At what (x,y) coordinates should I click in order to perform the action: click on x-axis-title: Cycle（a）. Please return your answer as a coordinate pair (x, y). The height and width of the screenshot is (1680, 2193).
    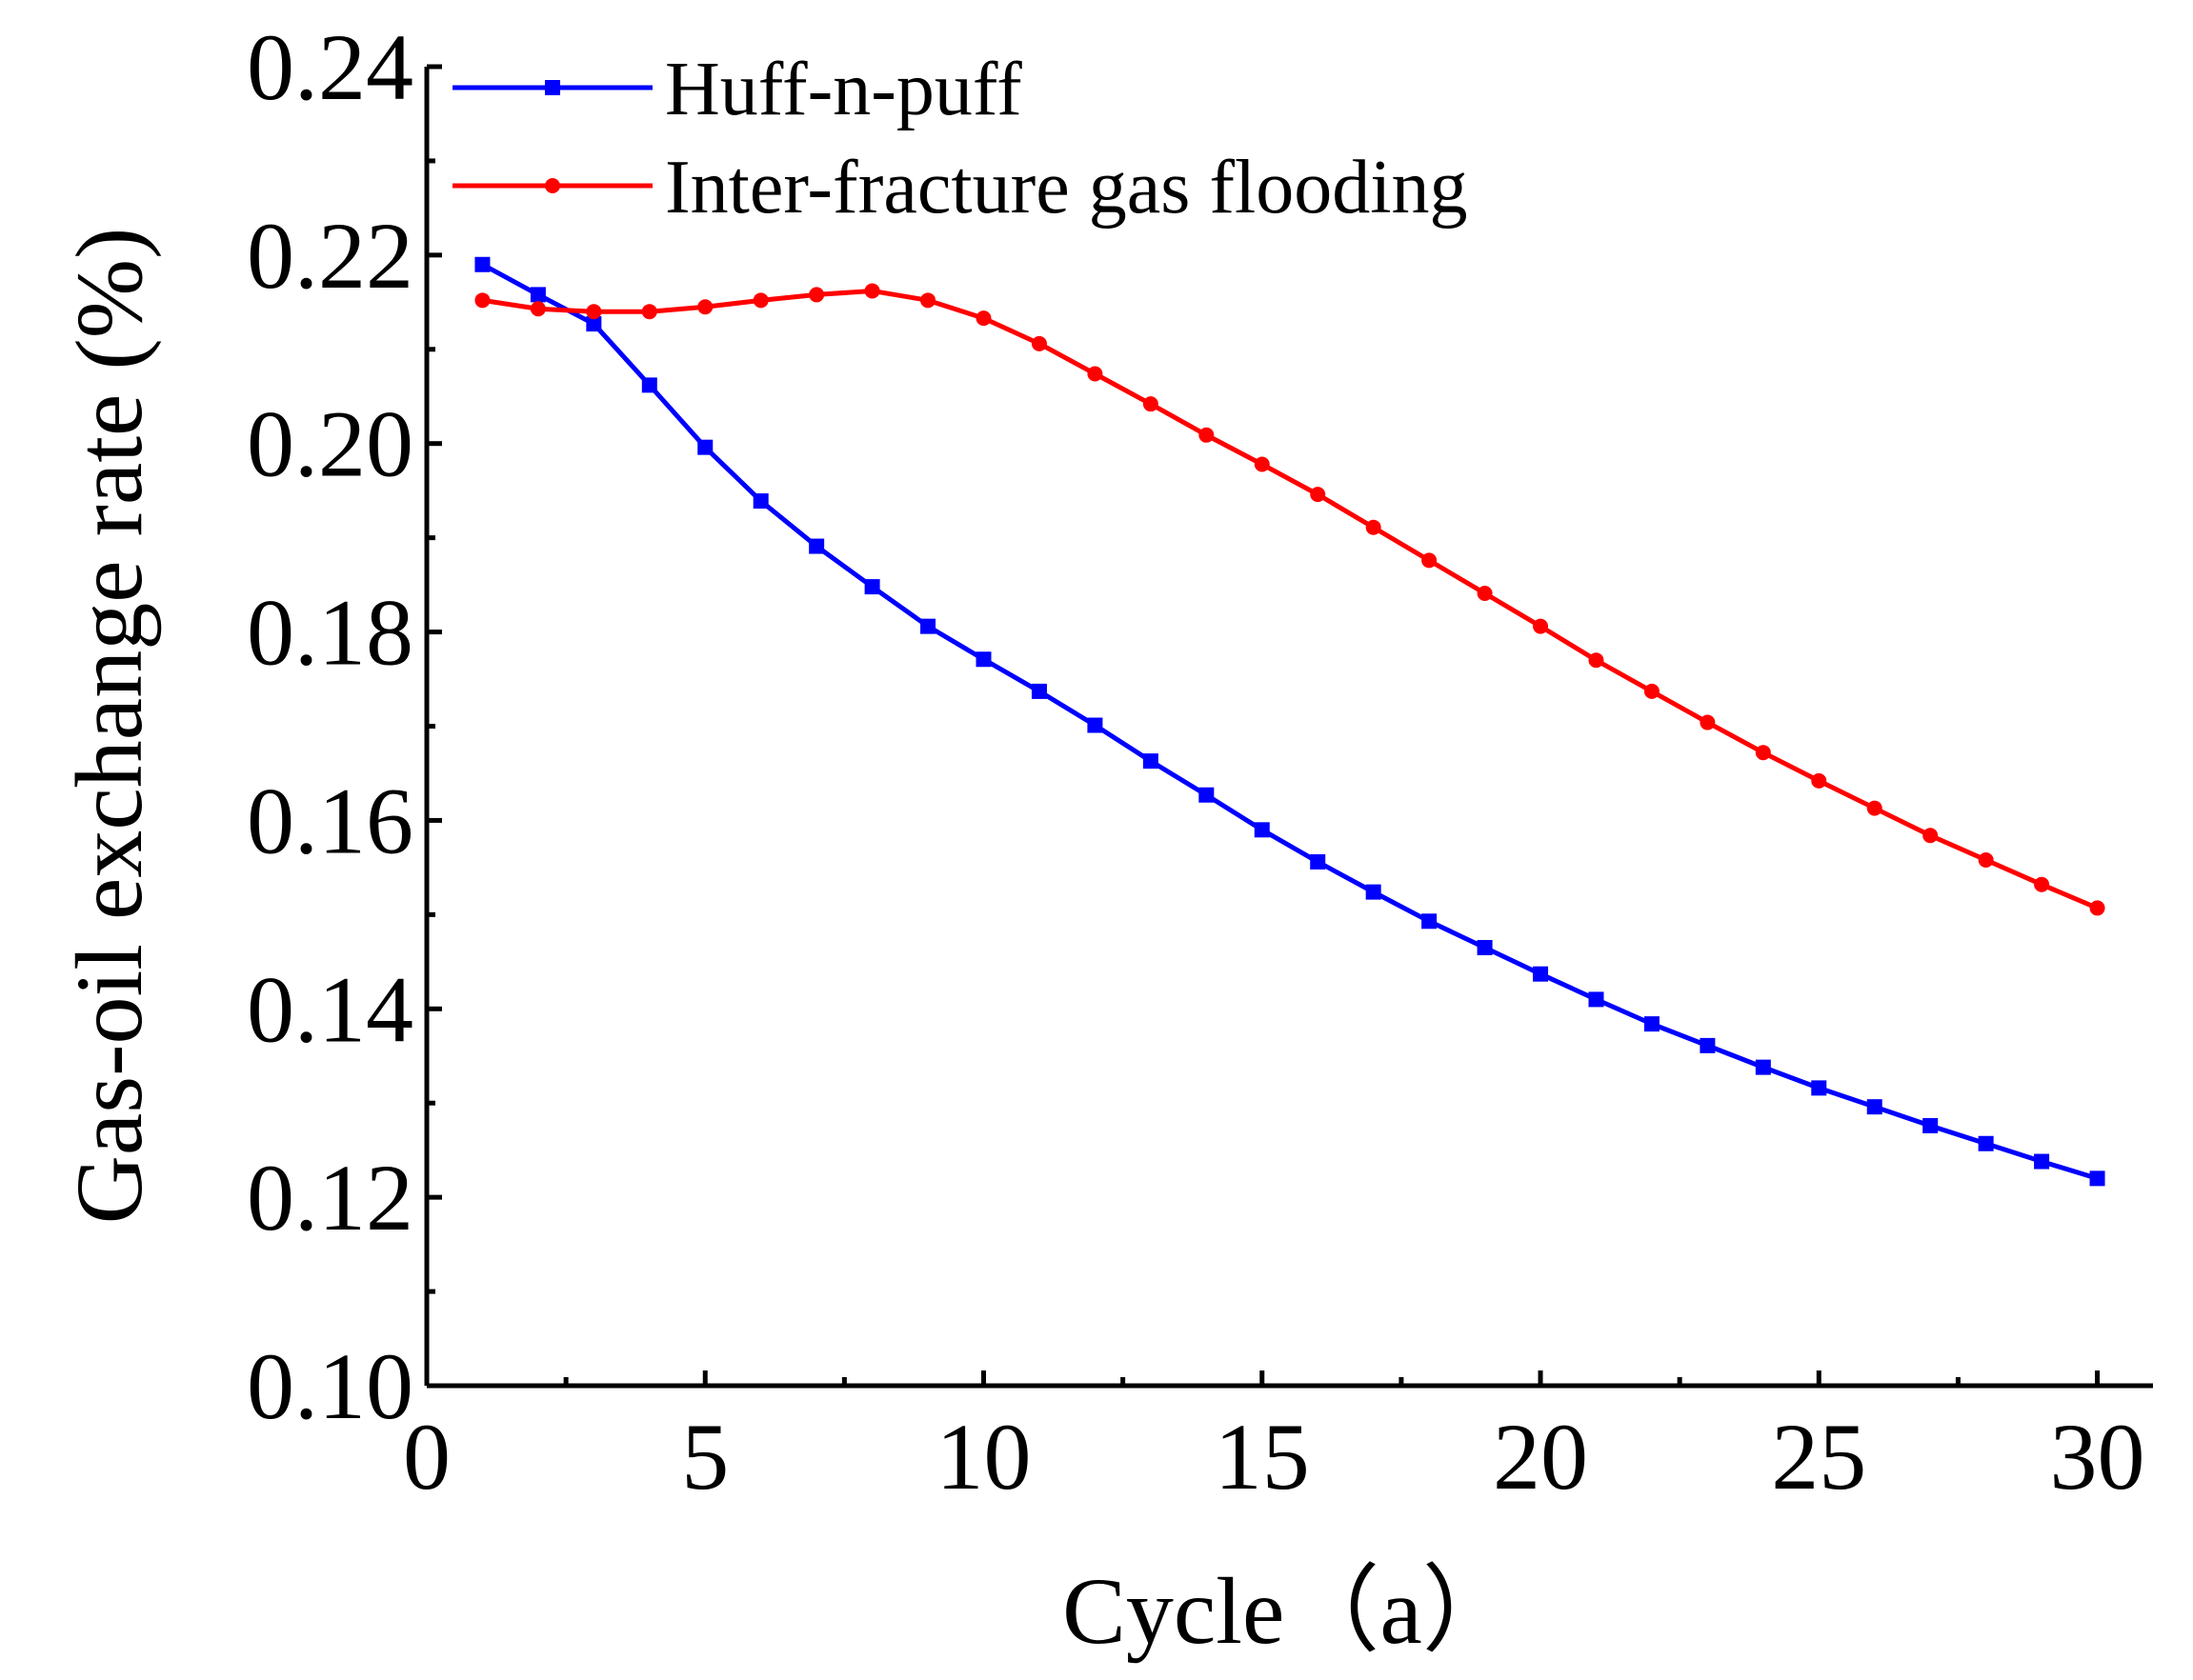
    Looking at the image, I should click on (1290, 1611).